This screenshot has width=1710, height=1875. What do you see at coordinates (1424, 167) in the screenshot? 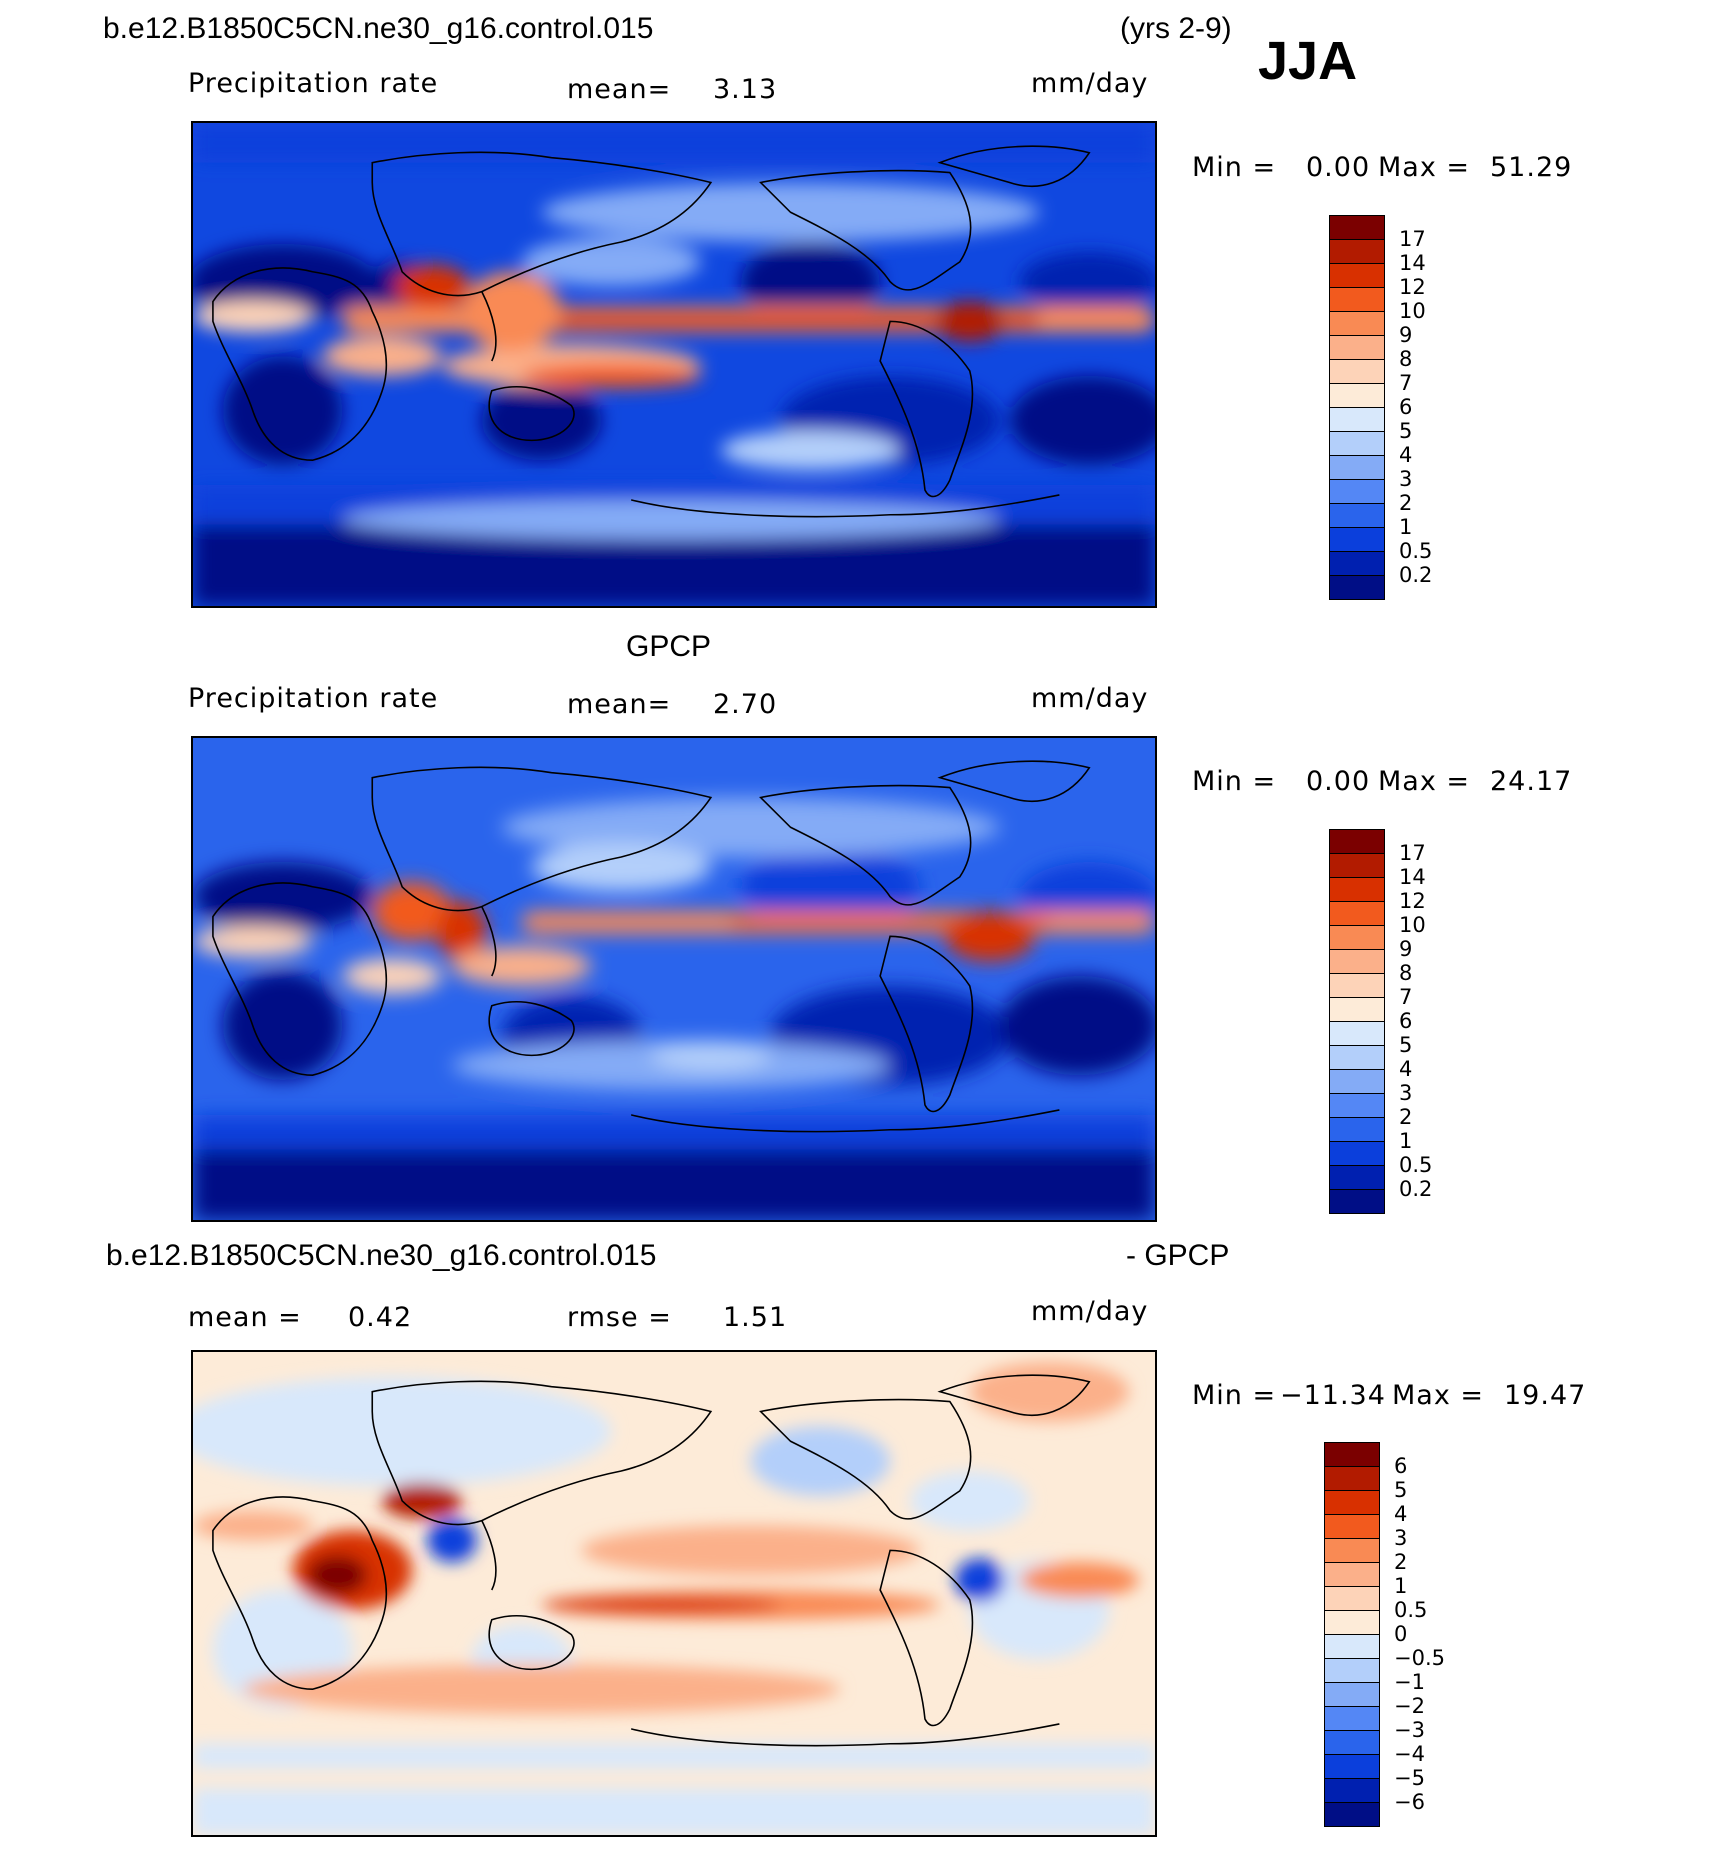
I see `panel1-max-label: Max =` at bounding box center [1424, 167].